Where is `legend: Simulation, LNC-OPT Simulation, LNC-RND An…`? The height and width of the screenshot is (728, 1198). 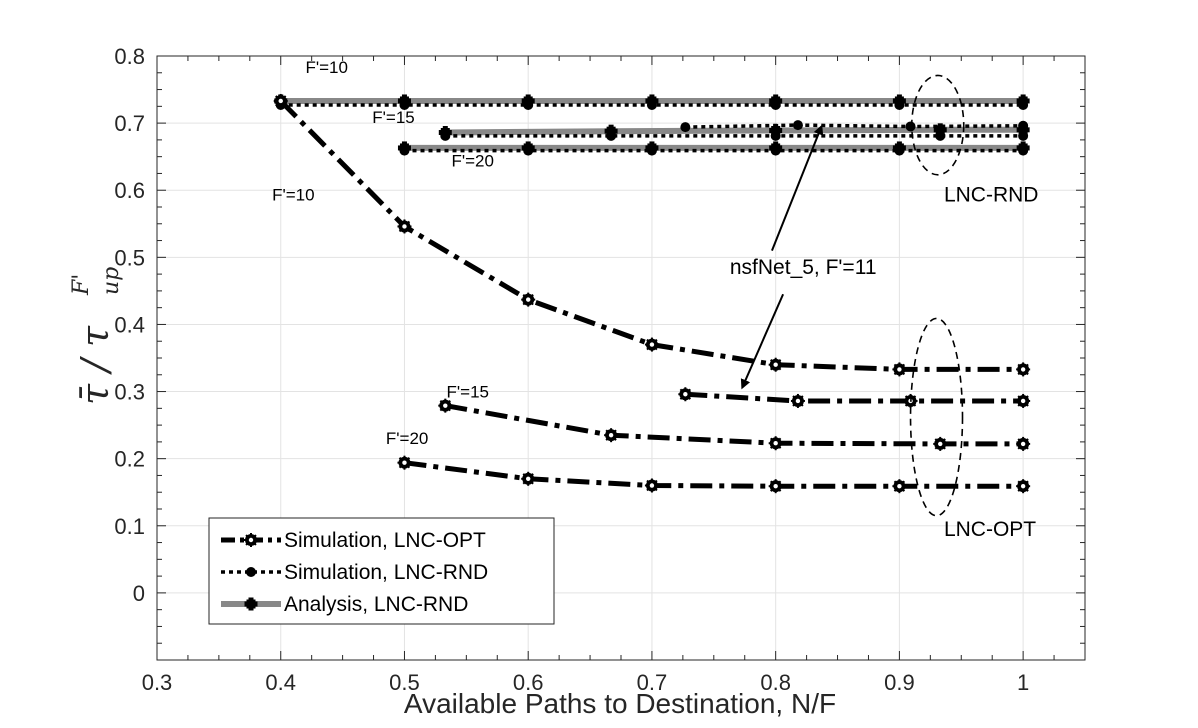 legend: Simulation, LNC-OPT Simulation, LNC-RND An… is located at coordinates (381, 571).